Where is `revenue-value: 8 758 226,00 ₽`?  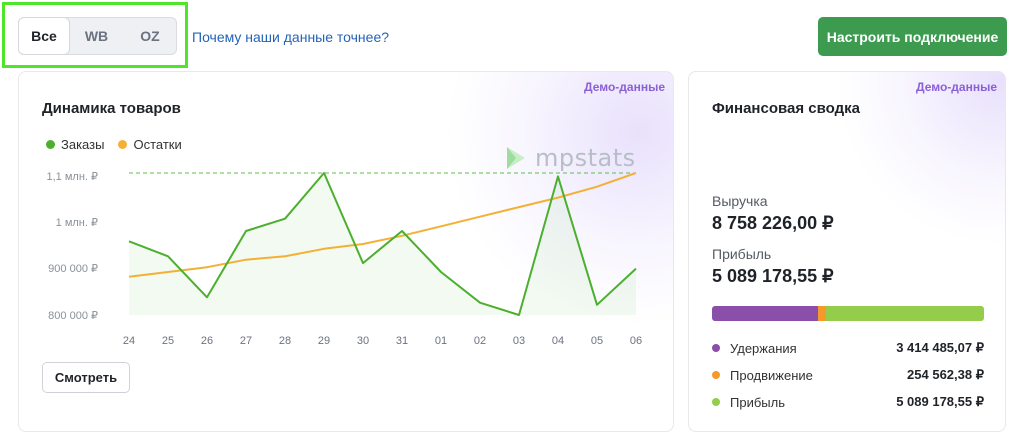
revenue-value: 8 758 226,00 ₽ is located at coordinates (773, 223).